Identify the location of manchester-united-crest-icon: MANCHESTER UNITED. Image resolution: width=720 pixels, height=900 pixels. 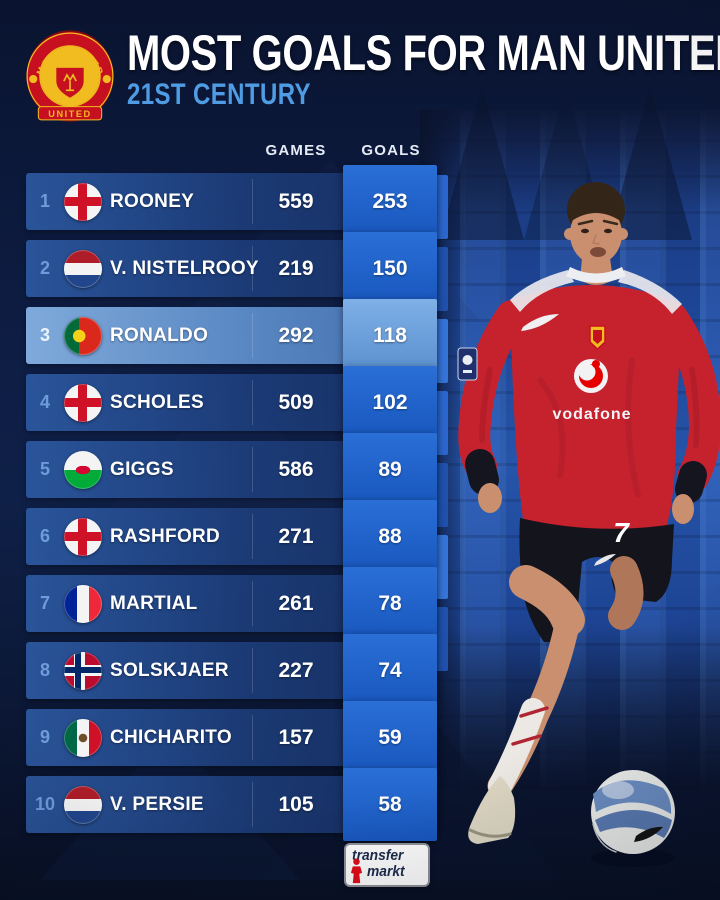
(70, 76).